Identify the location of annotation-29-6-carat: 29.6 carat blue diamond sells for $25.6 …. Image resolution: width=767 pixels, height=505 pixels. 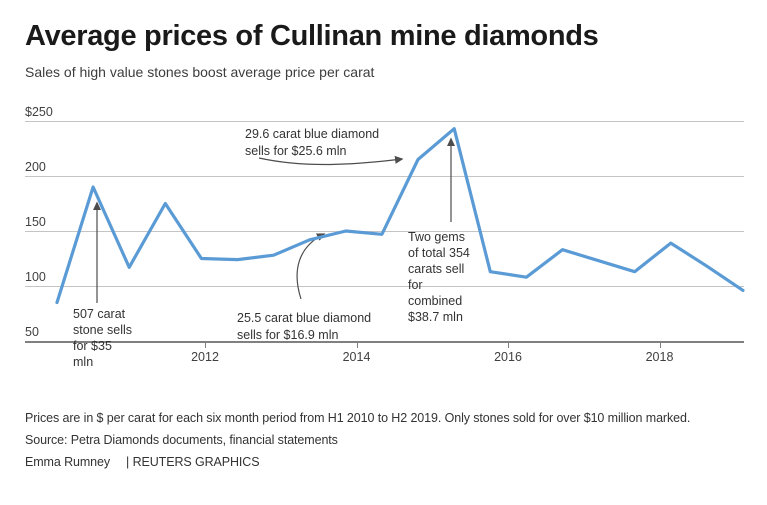
(312, 142).